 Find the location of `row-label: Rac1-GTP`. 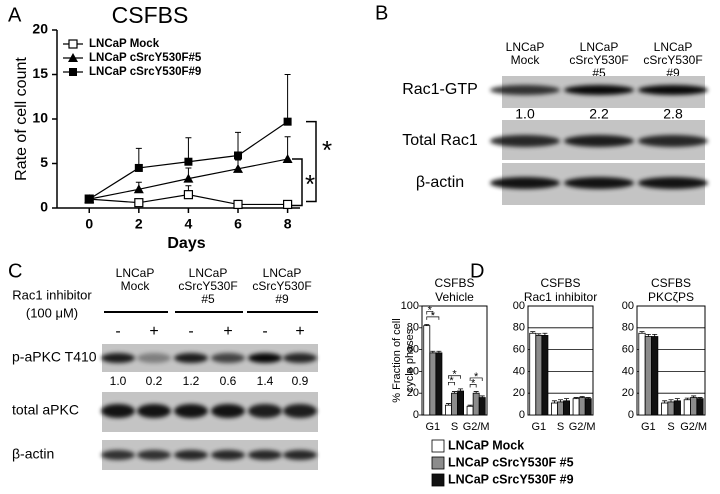

row-label: Rac1-GTP is located at coordinates (440, 89).